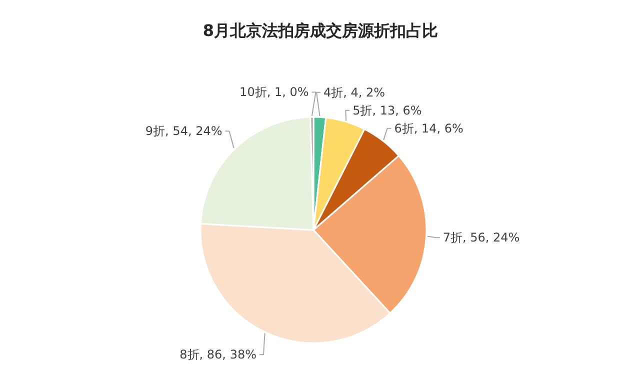 This screenshot has width=640, height=385. What do you see at coordinates (429, 128) in the screenshot?
I see `slice-label: 6折, 14, 6%` at bounding box center [429, 128].